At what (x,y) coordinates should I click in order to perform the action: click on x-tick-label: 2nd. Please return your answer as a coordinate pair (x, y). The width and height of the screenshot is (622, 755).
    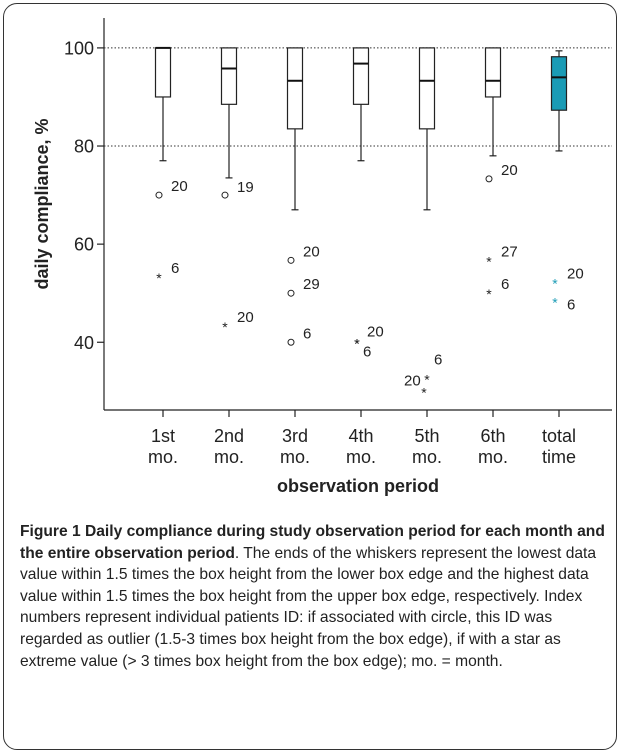
    Looking at the image, I should click on (229, 436).